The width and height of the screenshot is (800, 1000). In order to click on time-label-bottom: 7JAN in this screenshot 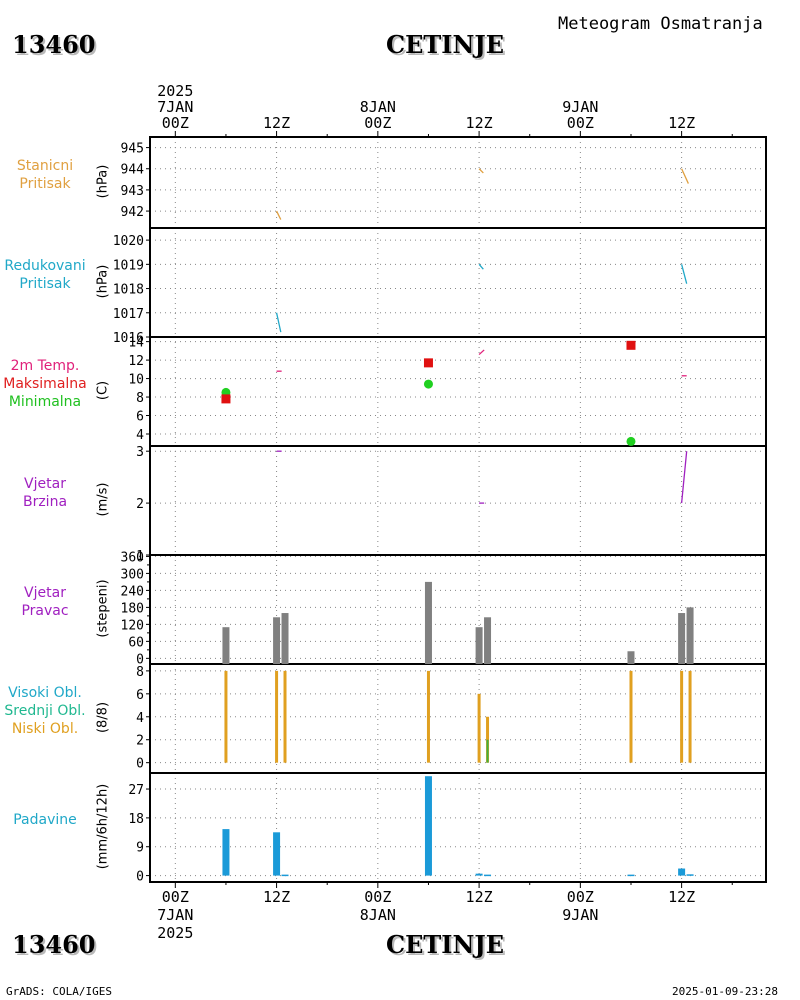, I will do `click(175, 915)`.